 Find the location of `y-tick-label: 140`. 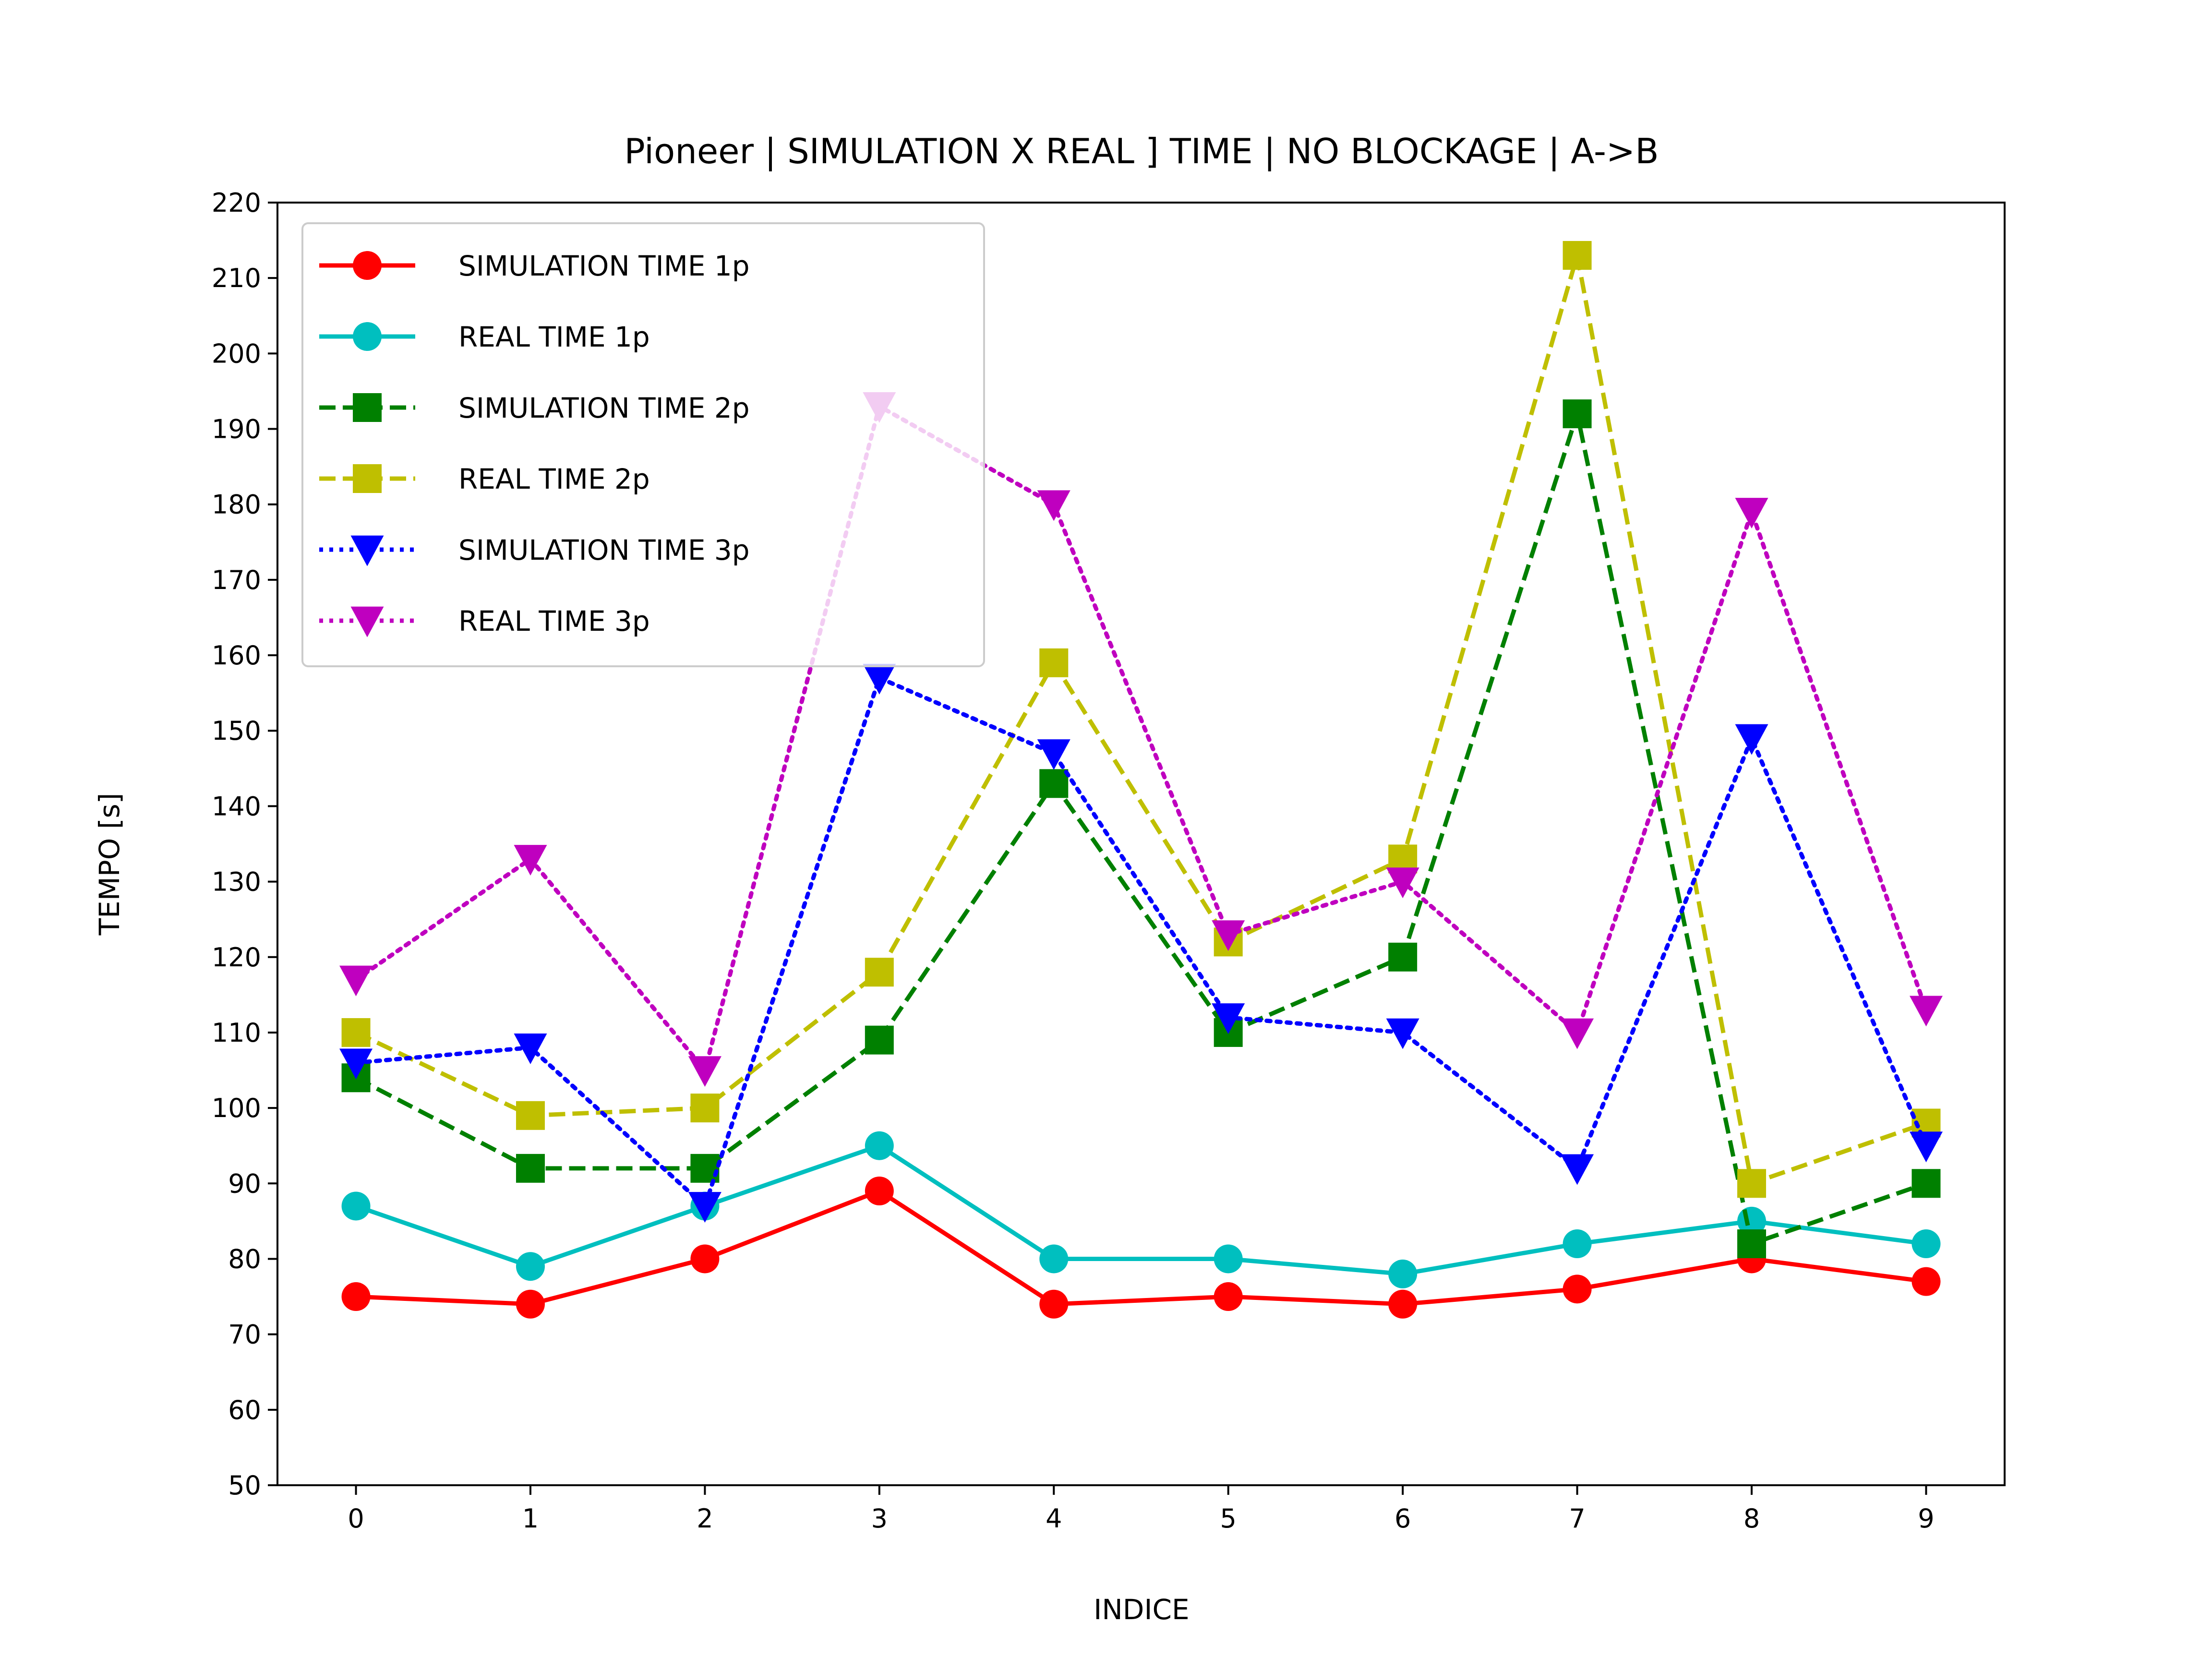

y-tick-label: 140 is located at coordinates (236, 806).